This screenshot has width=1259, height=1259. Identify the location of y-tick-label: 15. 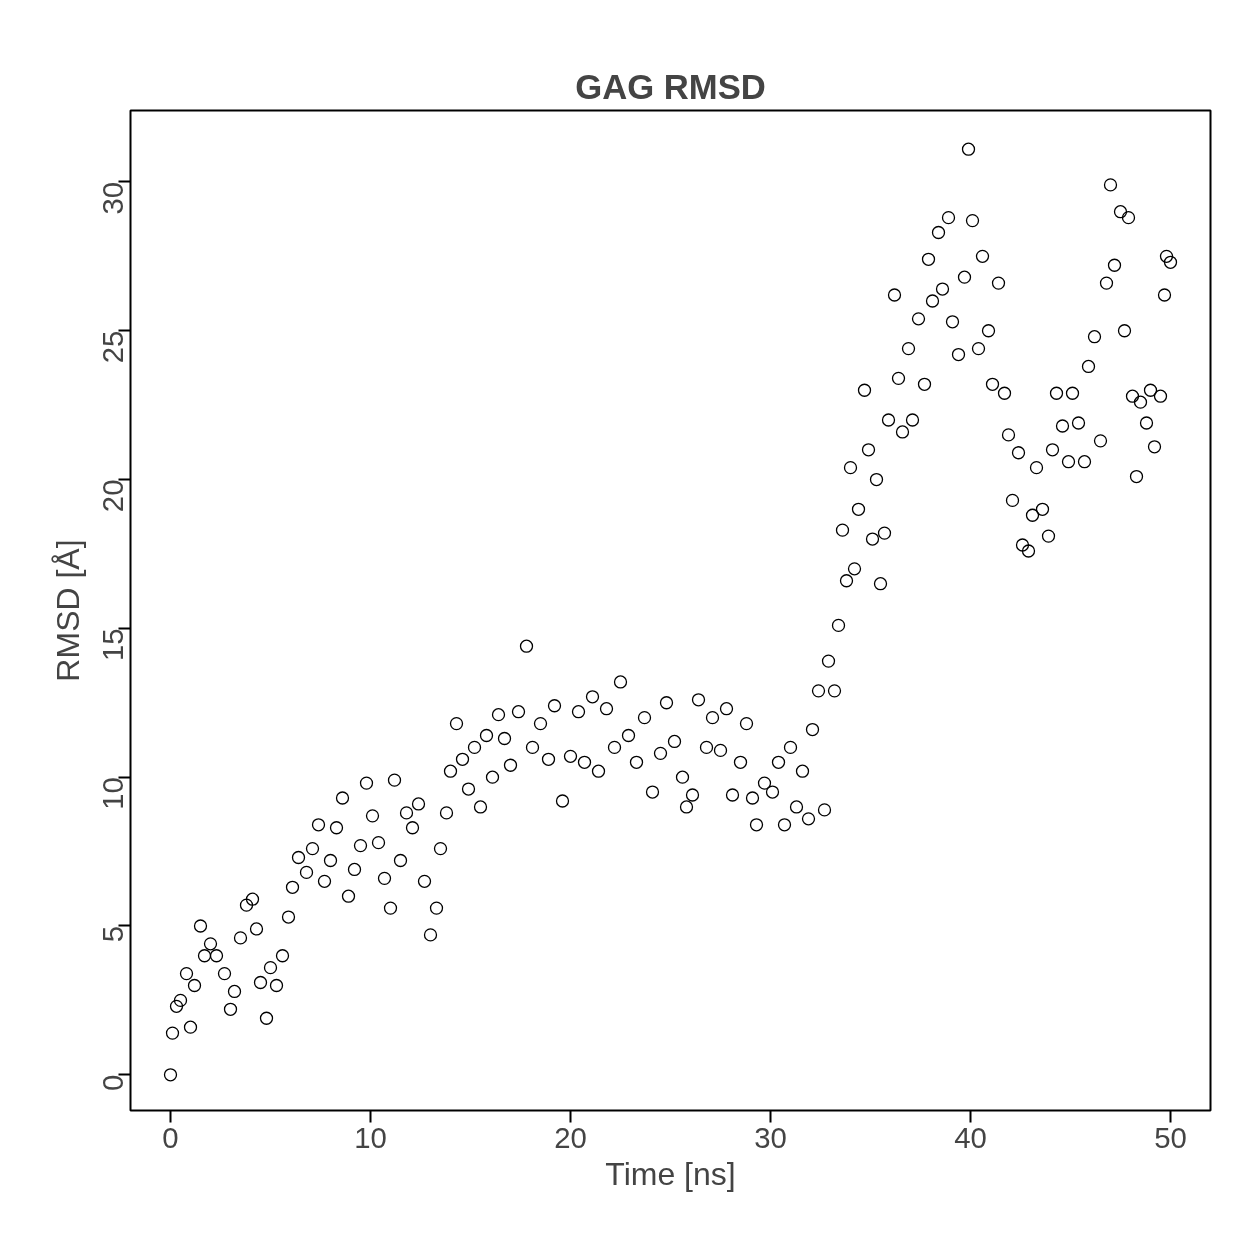
(113, 644).